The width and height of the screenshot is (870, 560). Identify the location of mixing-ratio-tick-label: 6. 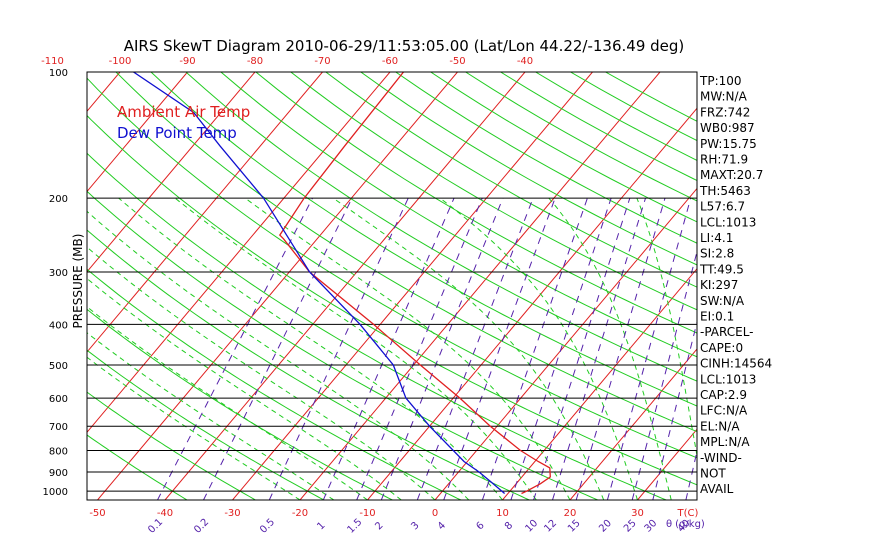
(481, 526).